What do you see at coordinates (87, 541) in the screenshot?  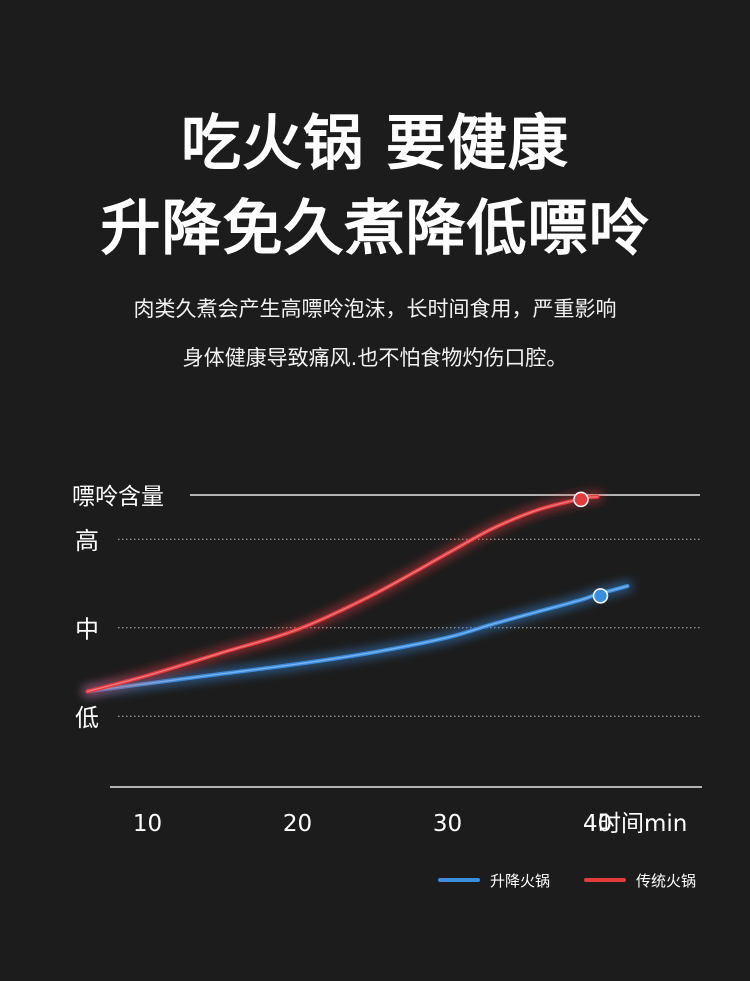 I see `y-tick-label: 高` at bounding box center [87, 541].